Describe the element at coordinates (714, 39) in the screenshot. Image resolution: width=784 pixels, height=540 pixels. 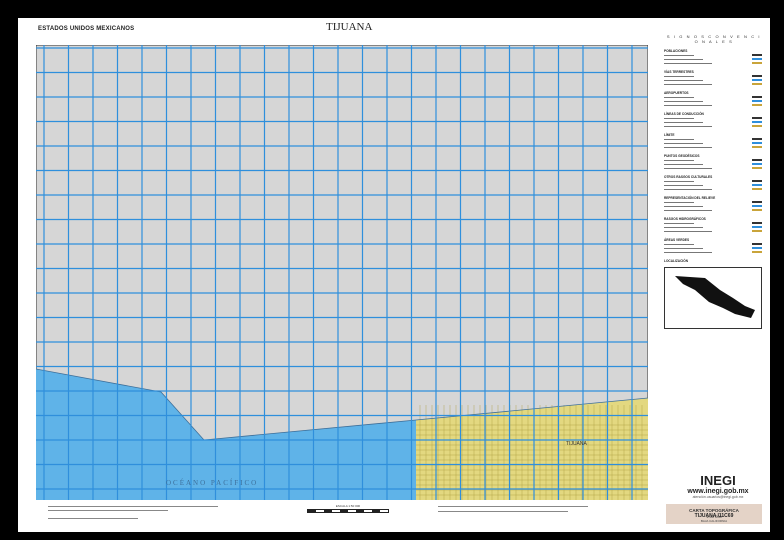
I see `legend-title: S I G N O S C O N V E N C I O N A L E S` at that location.